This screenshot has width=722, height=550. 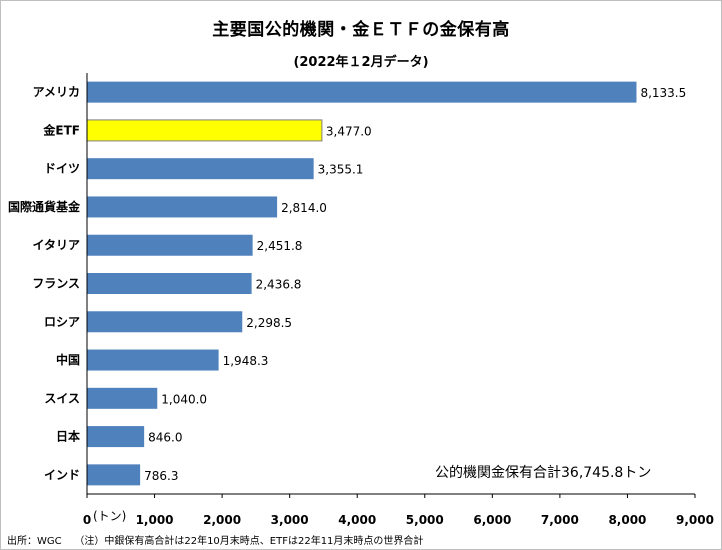 What do you see at coordinates (62, 169) in the screenshot?
I see `category-label: ドイツ` at bounding box center [62, 169].